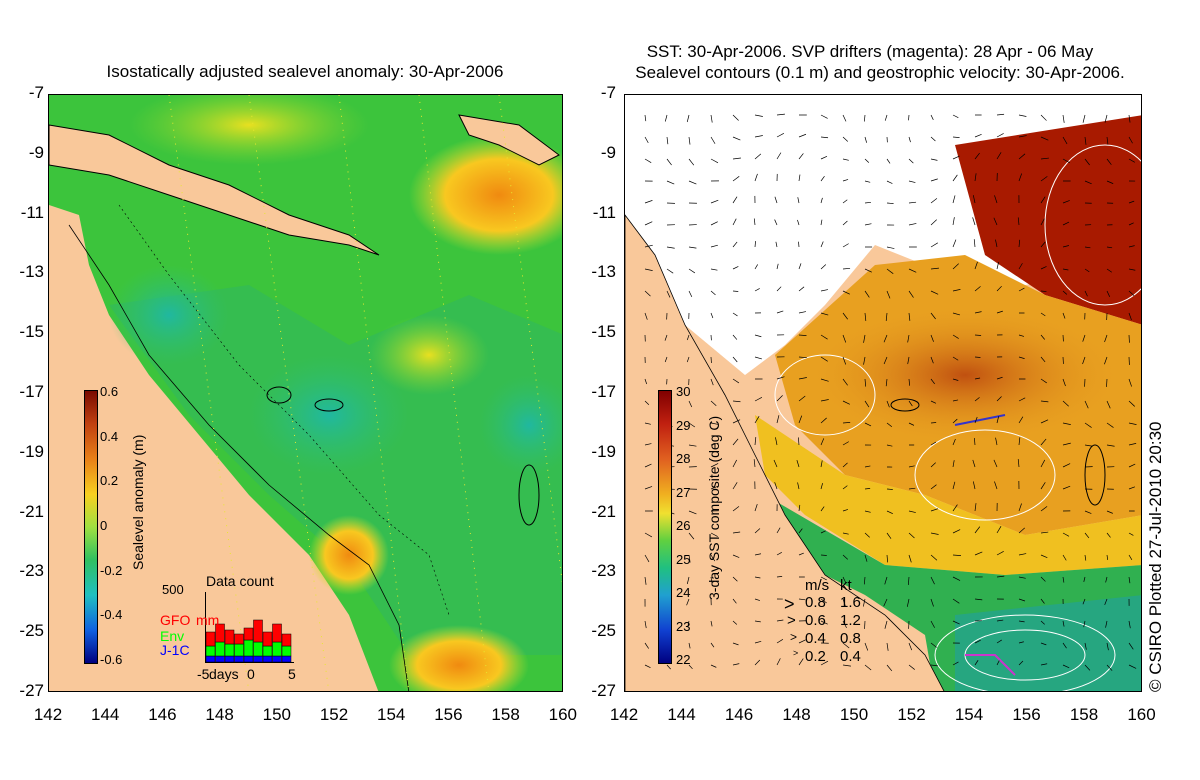 The height and width of the screenshot is (780, 1200). What do you see at coordinates (248, 641) in the screenshot?
I see `data-count-histogram` at bounding box center [248, 641].